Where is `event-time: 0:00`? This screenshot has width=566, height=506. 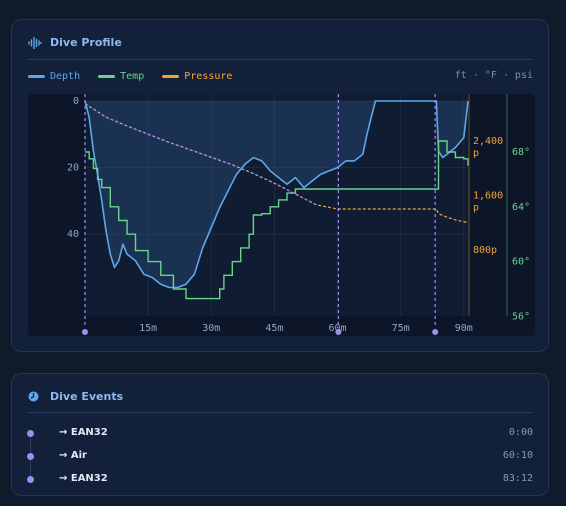 event-time: 0:00 is located at coordinates (520, 432).